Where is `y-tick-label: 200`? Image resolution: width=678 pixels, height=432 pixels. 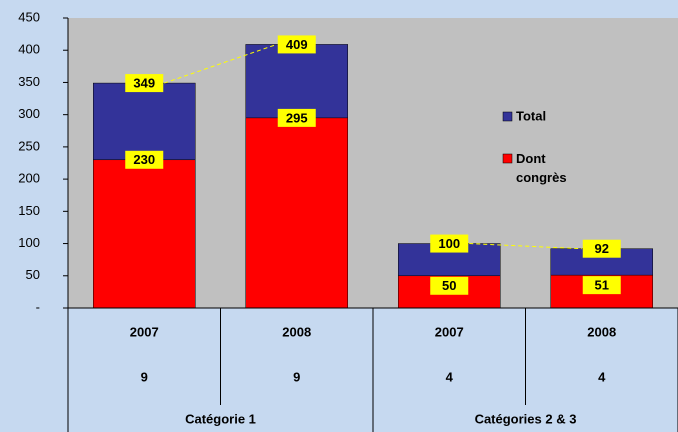 y-tick-label: 200 is located at coordinates (29, 178).